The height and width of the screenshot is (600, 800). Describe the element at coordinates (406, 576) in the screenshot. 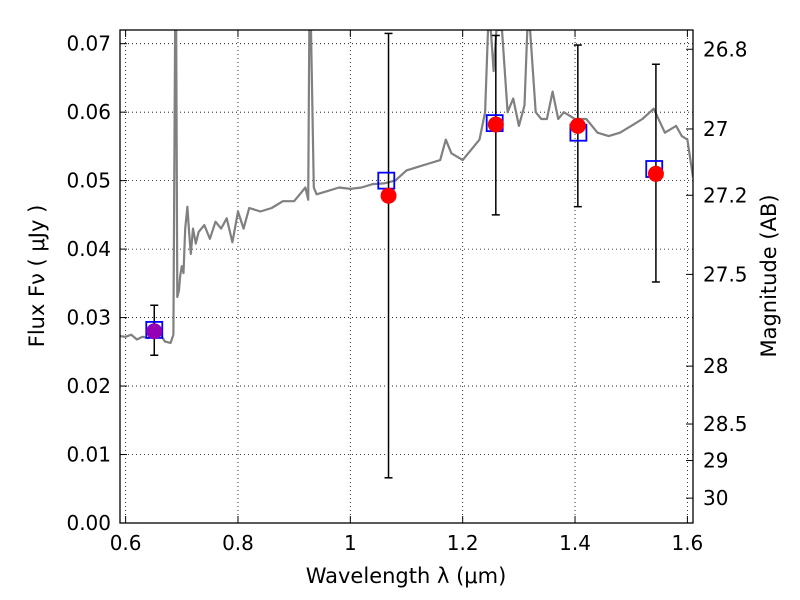

I see `x-axis-title: Wavelength λ (μm)` at that location.